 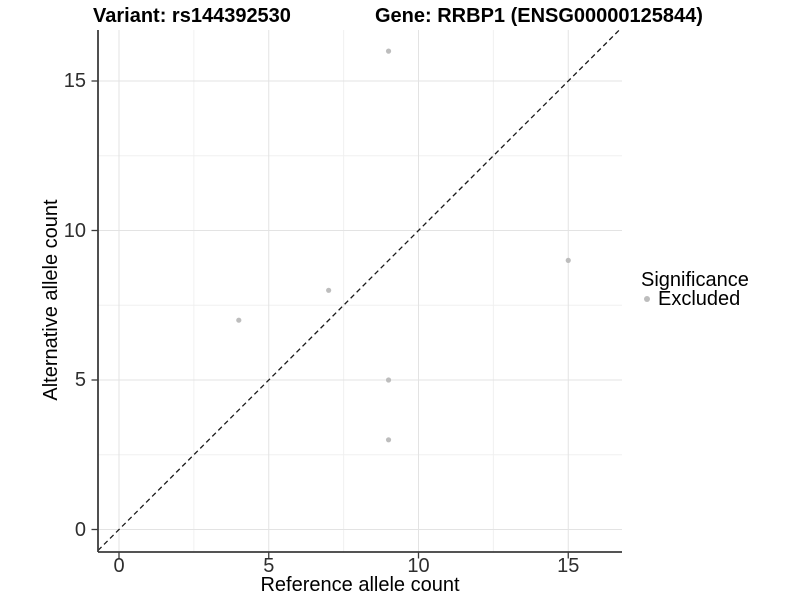 What do you see at coordinates (418, 566) in the screenshot?
I see `x-tick-label: 10` at bounding box center [418, 566].